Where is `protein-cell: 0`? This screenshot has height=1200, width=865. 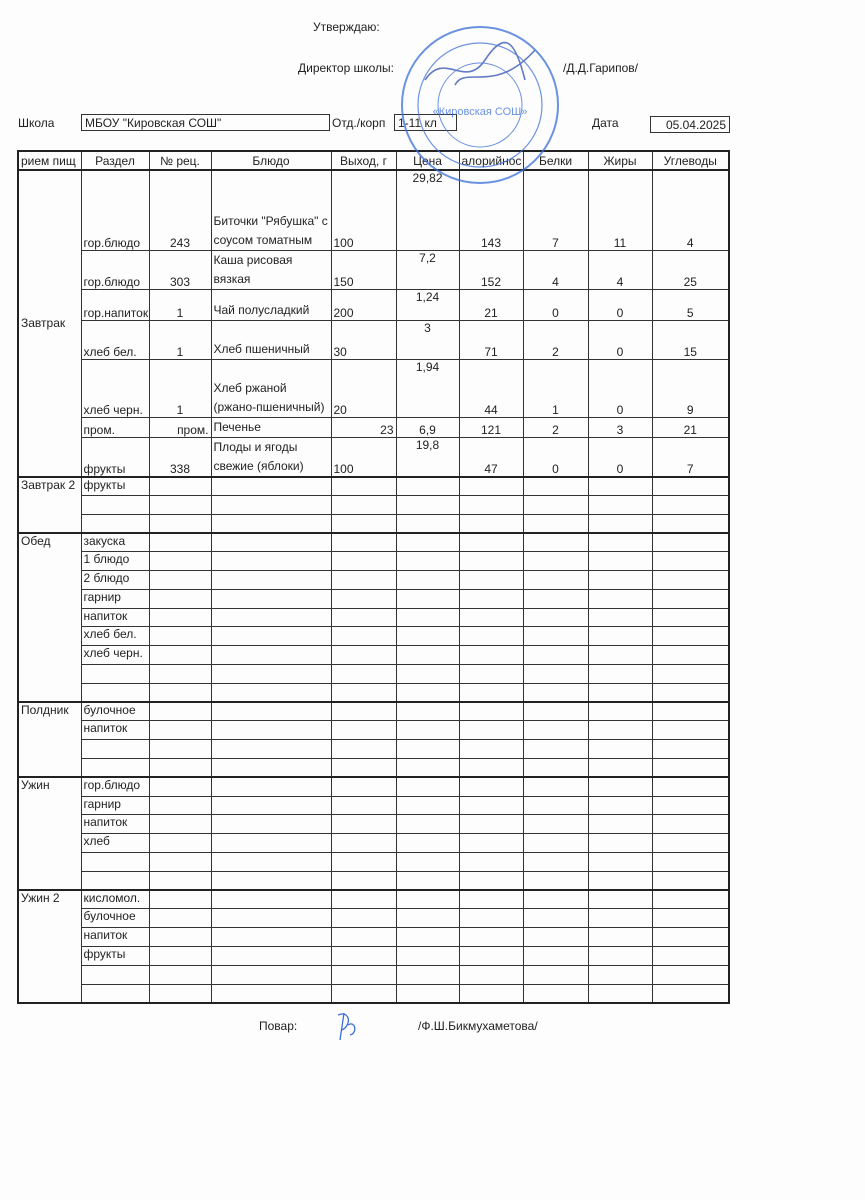
protein-cell: 0 is located at coordinates (555, 456).